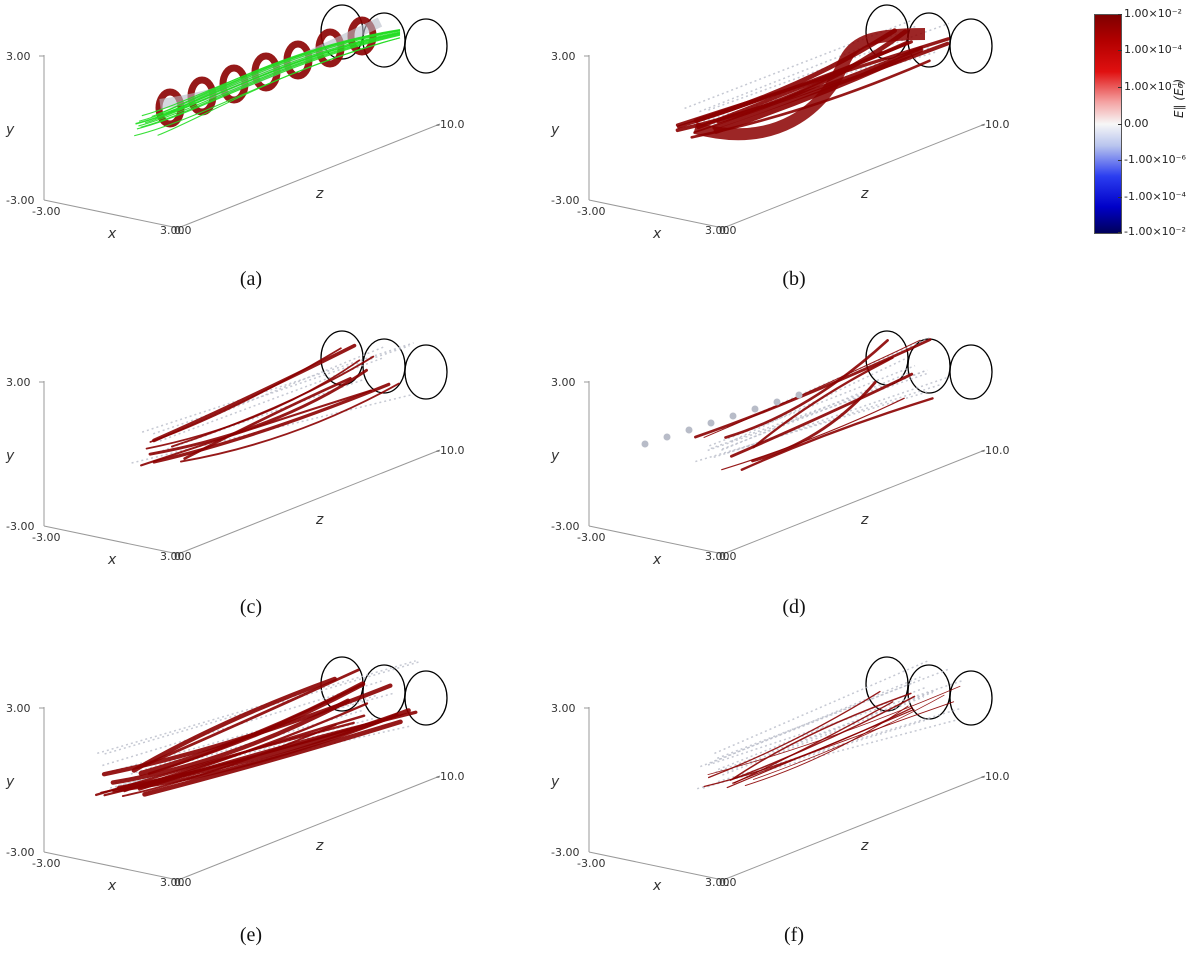 The width and height of the screenshot is (1200, 962). I want to click on colorbar, so click(1108, 124).